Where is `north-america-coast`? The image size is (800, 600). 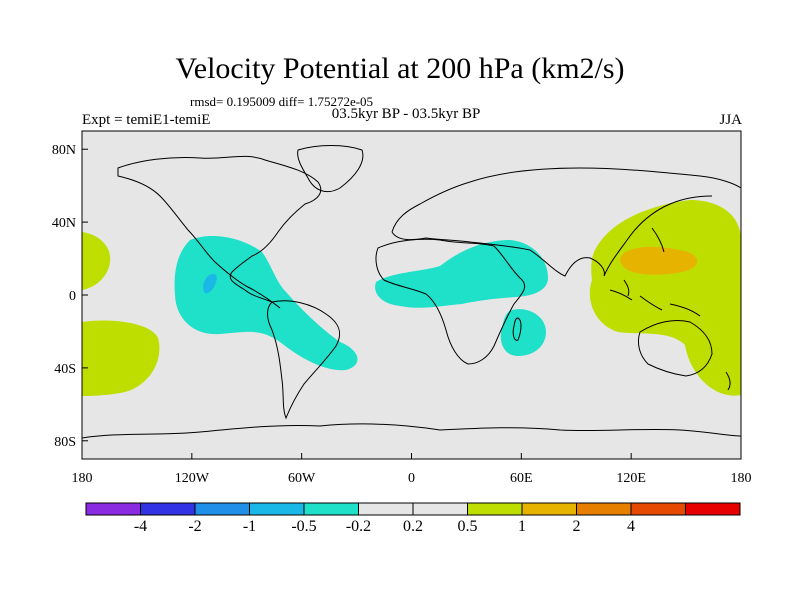
north-america-coast is located at coordinates (219, 232).